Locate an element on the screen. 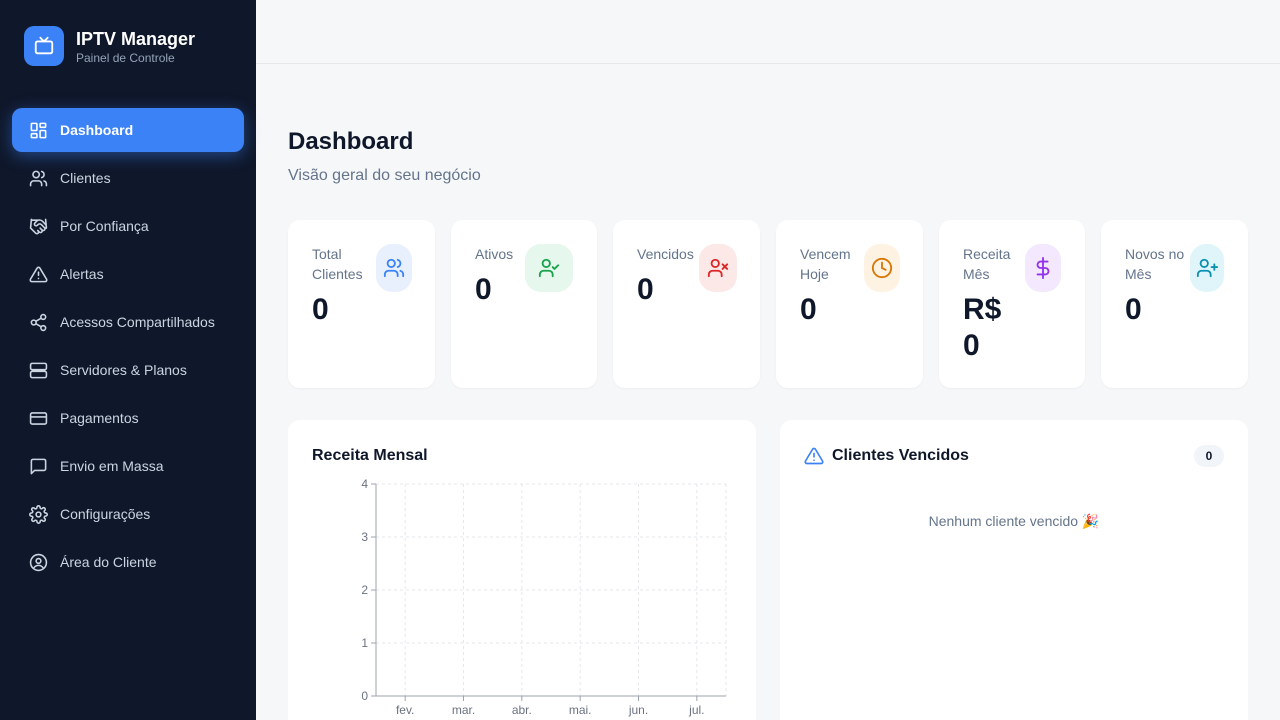 This screenshot has width=1280, height=720. message-icon is located at coordinates (38, 466).